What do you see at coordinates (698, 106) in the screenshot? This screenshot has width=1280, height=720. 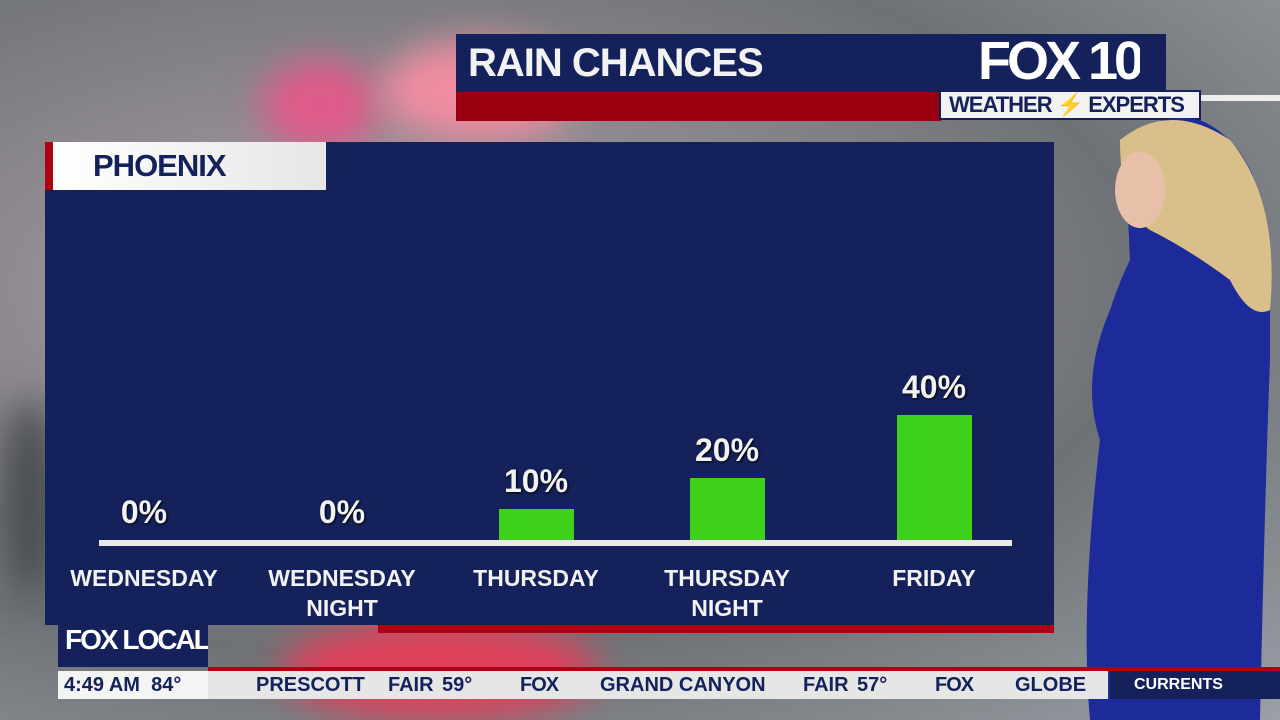 I see `title-accent` at bounding box center [698, 106].